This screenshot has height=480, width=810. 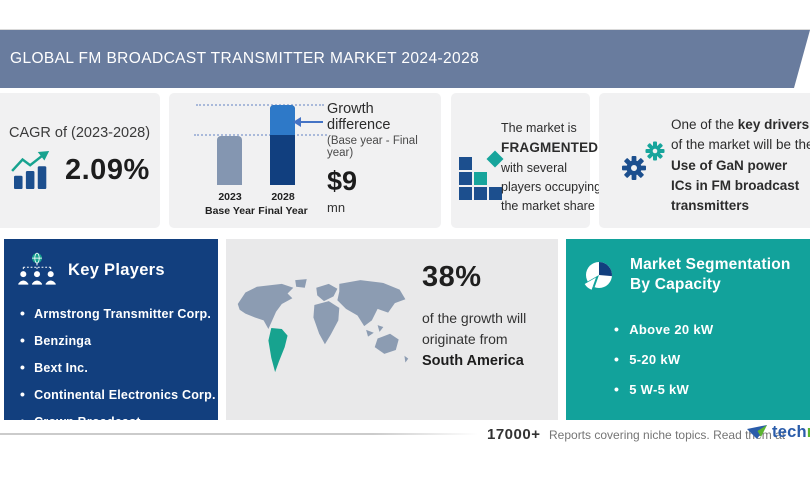 I want to click on segmentation-list: Above 20 kW 5-20 kW 5 W-5 kW, so click(x=663, y=366).